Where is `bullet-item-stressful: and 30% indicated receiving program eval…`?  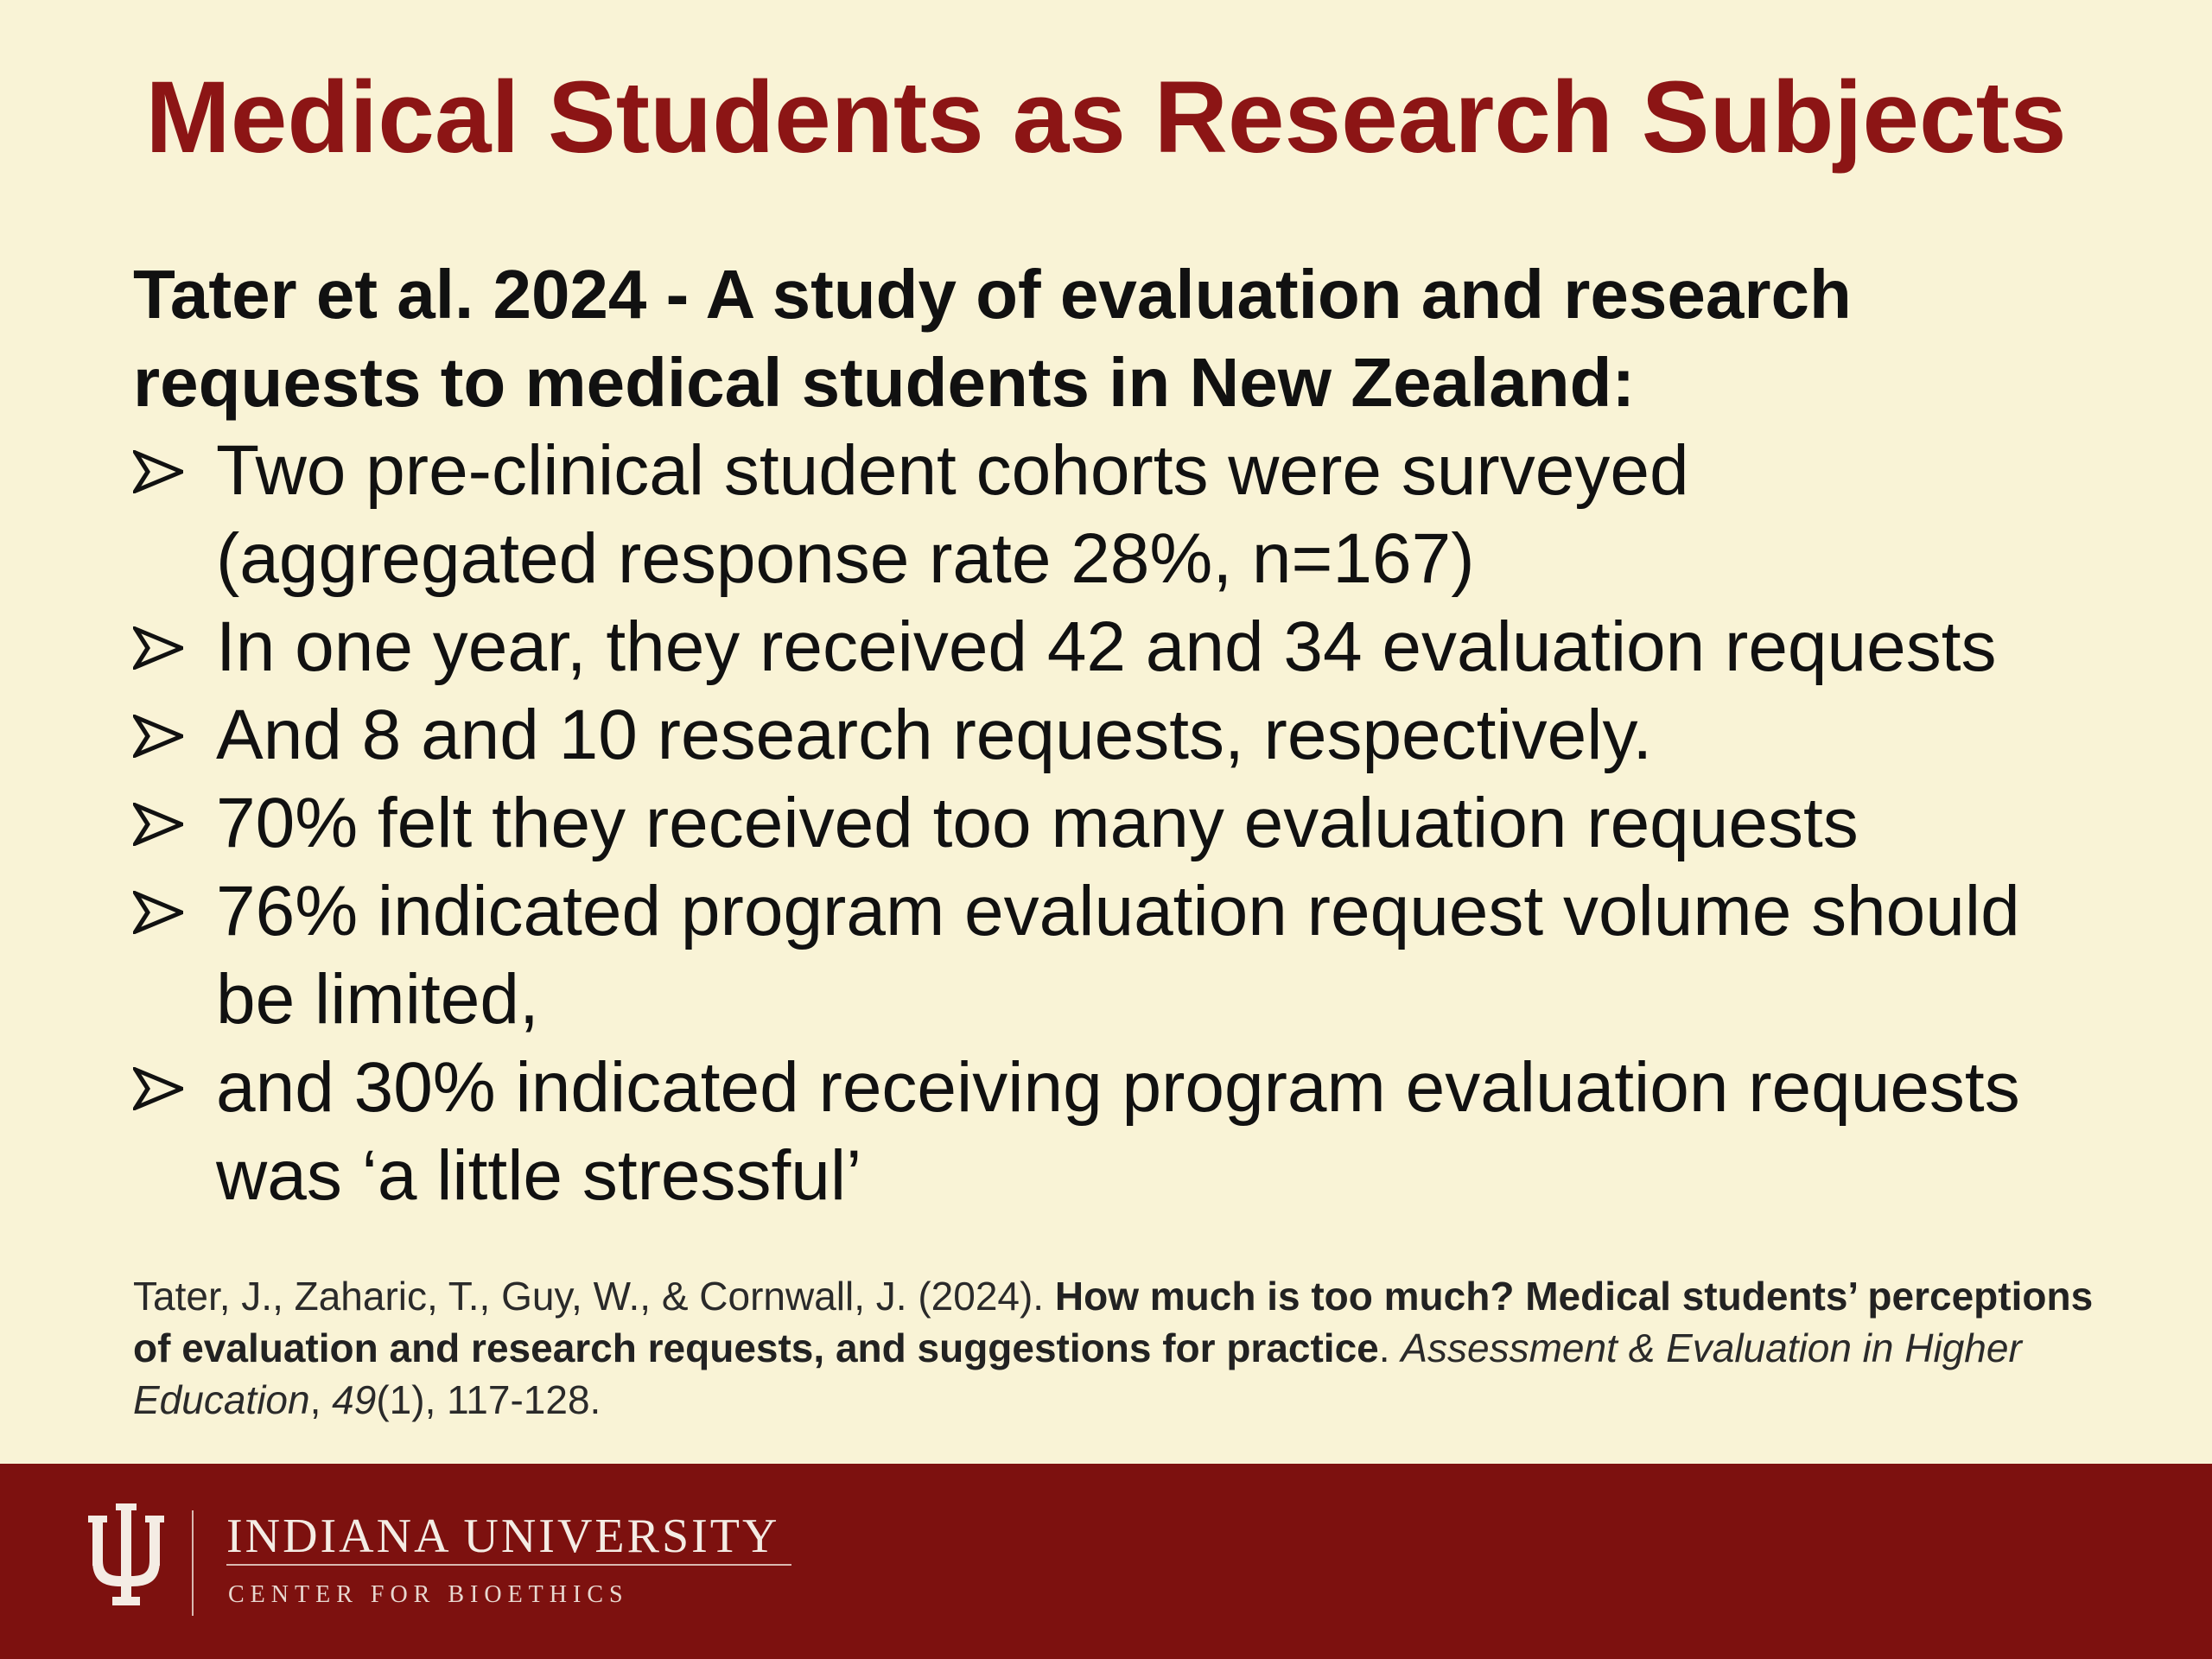 bullet-item-stressful: and 30% indicated receiving program eval… is located at coordinates (1126, 1132).